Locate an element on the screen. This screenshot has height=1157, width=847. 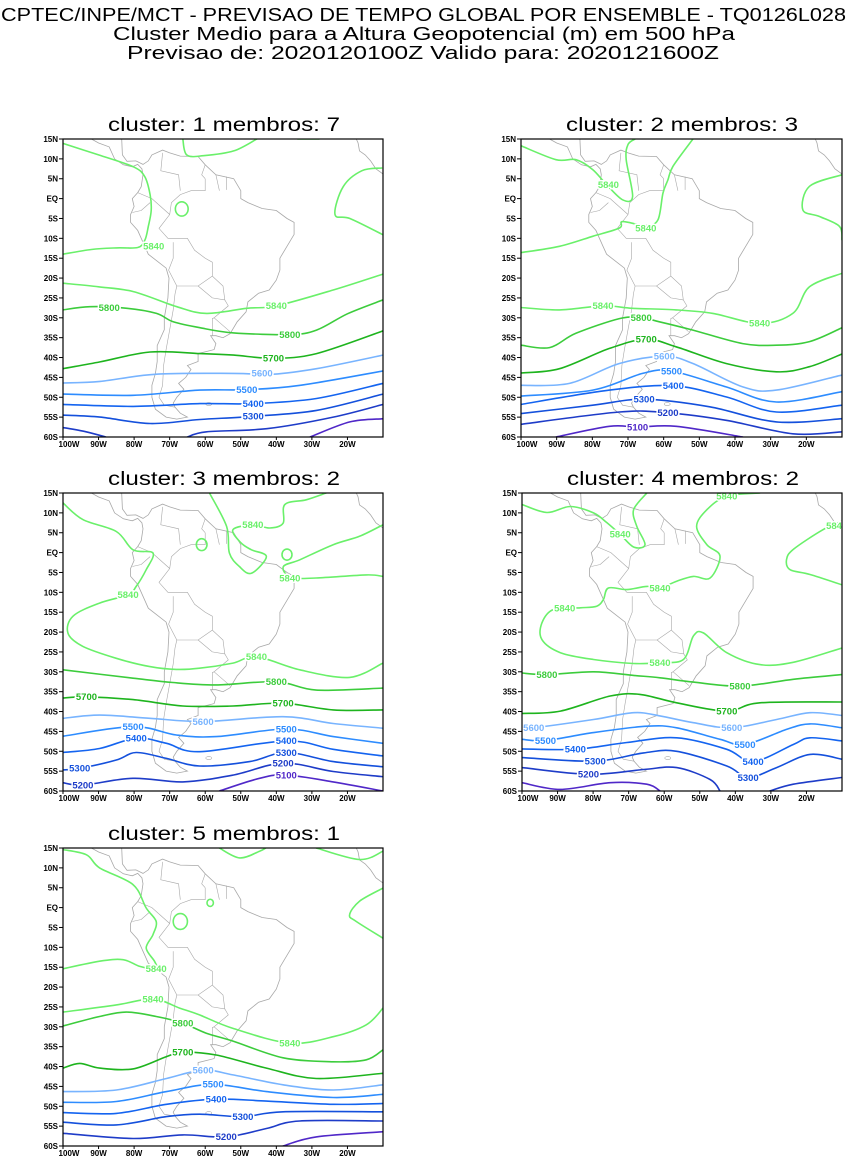
lon-tick-label: 90W is located at coordinates (98, 444).